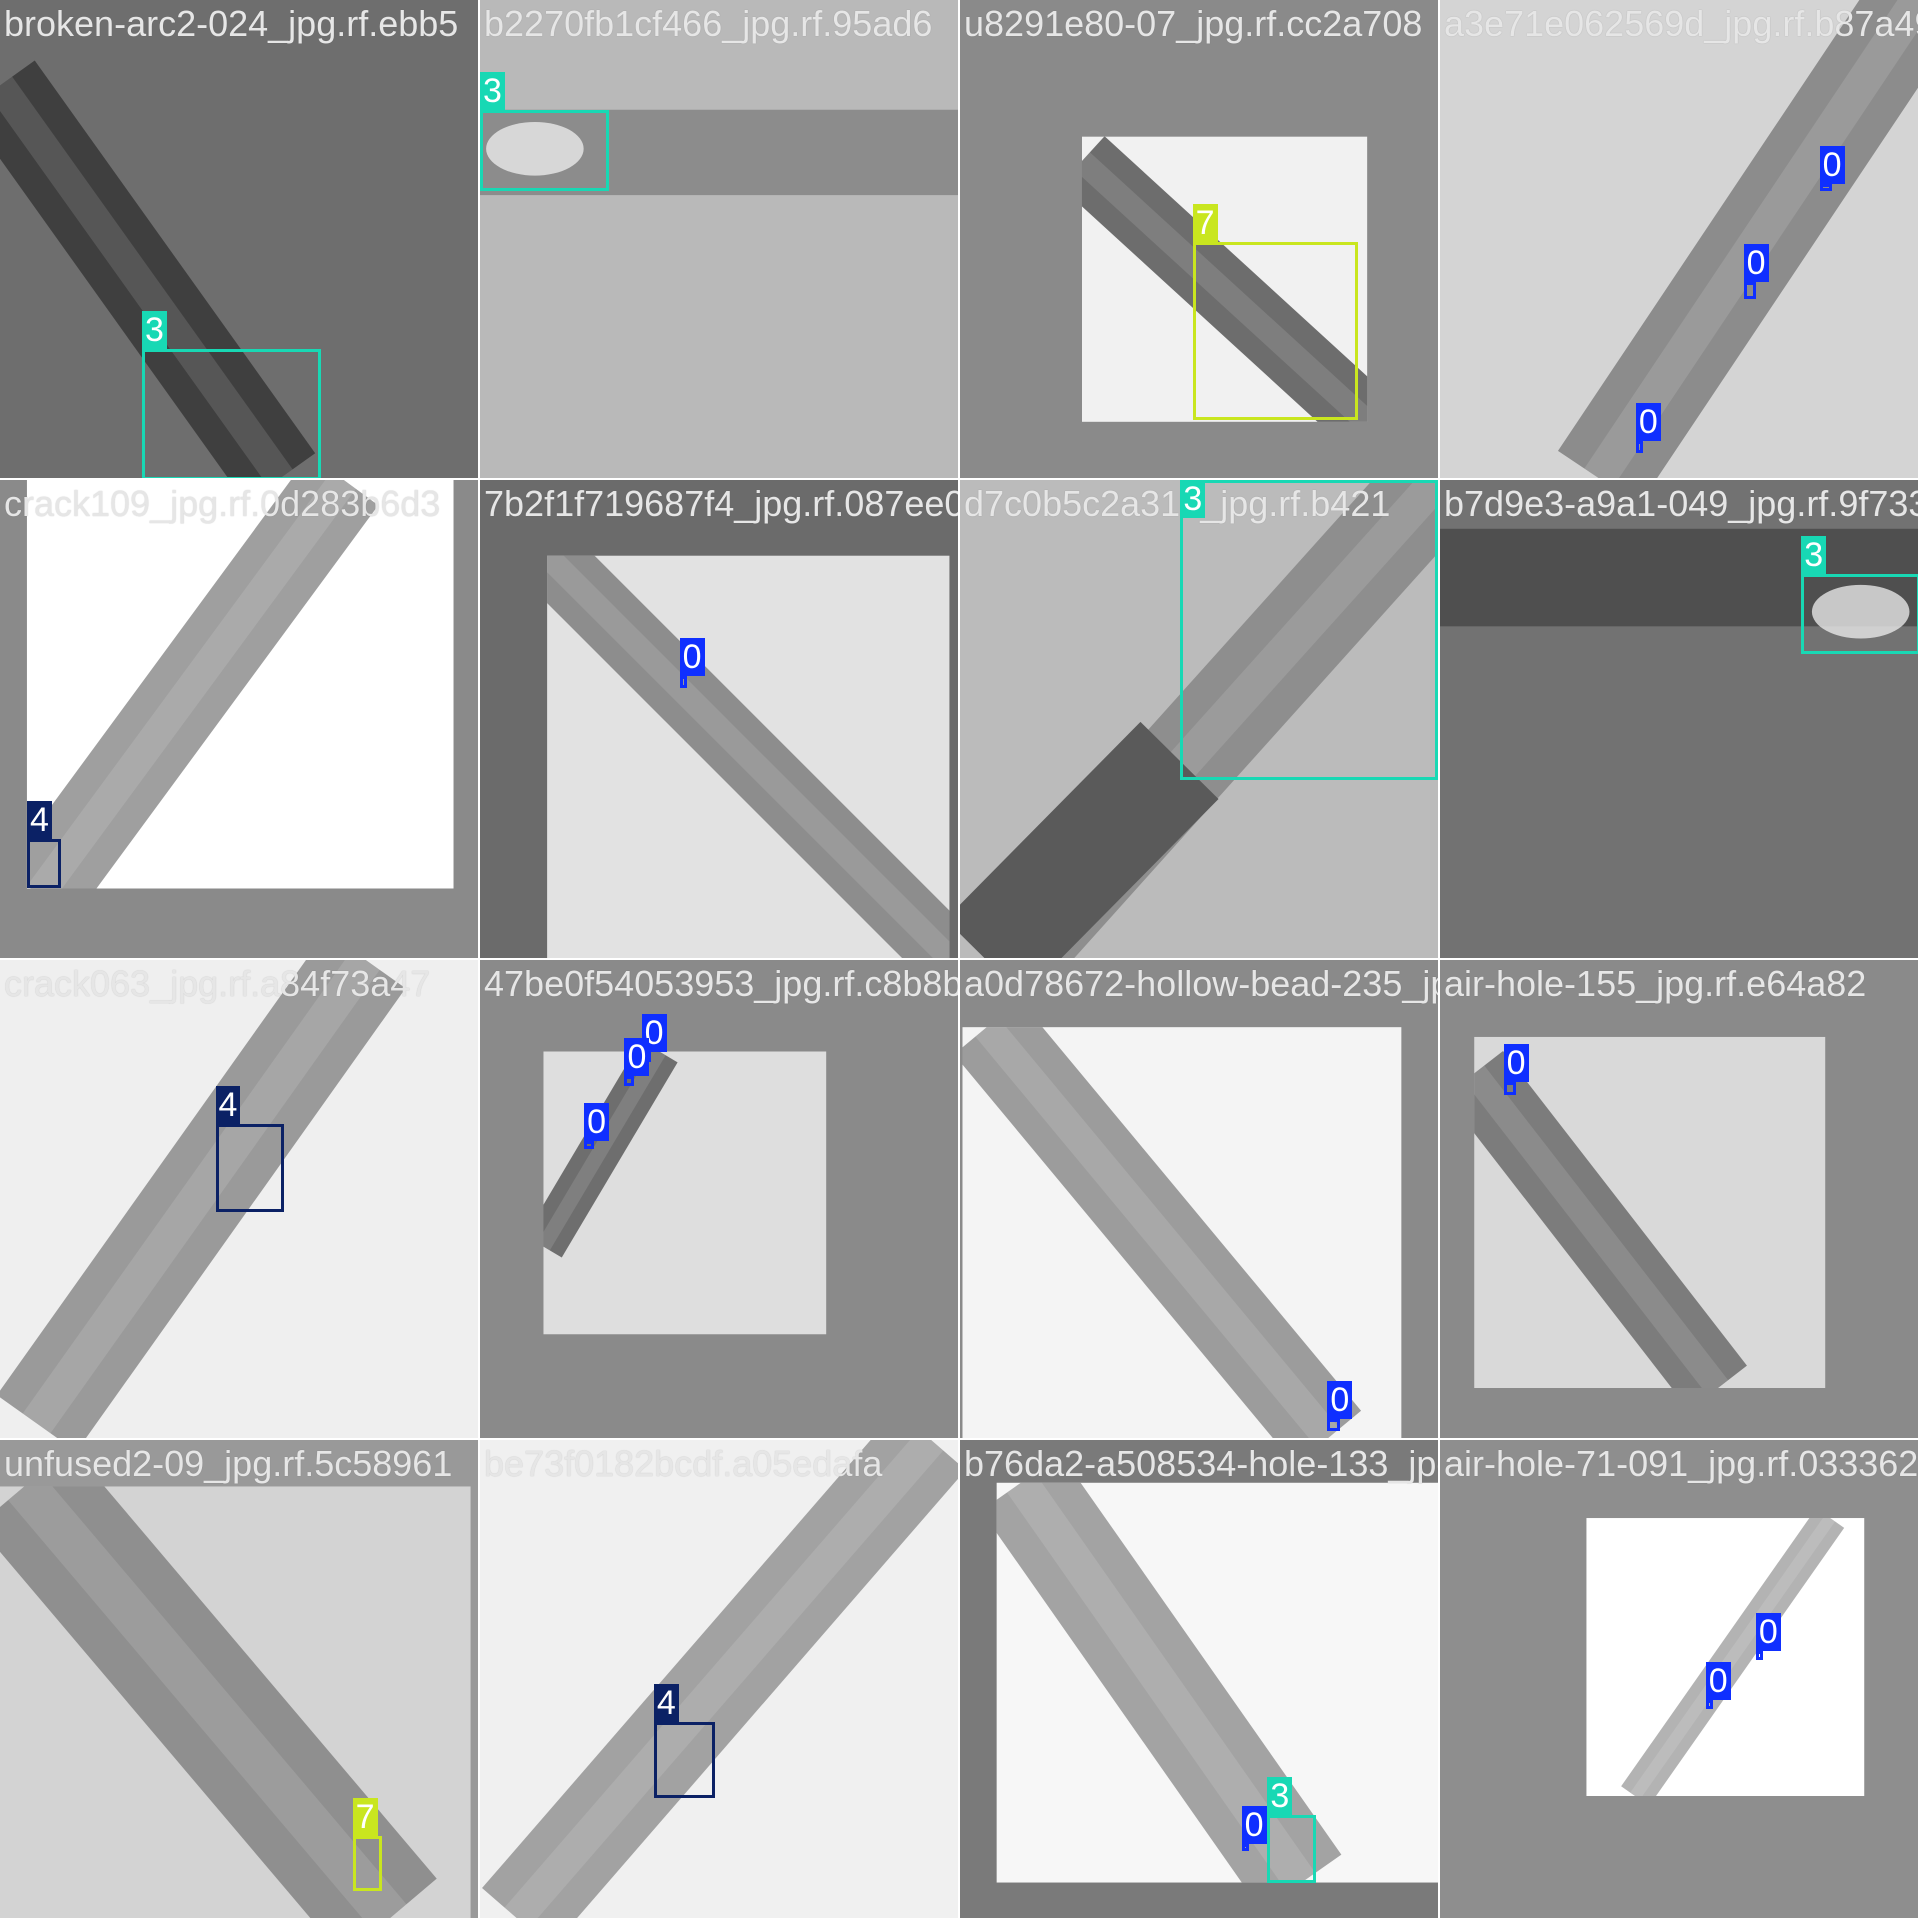 The height and width of the screenshot is (1920, 1920). I want to click on mosaic-tile: a0d78672-hollow-bead-235_jpg.rf 0, so click(1199, 1199).